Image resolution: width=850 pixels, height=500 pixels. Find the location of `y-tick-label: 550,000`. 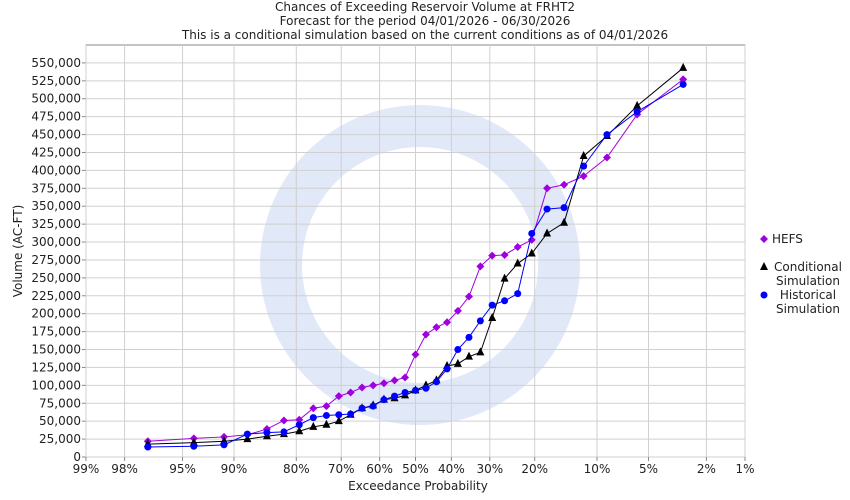

y-tick-label: 550,000 is located at coordinates (56, 63).